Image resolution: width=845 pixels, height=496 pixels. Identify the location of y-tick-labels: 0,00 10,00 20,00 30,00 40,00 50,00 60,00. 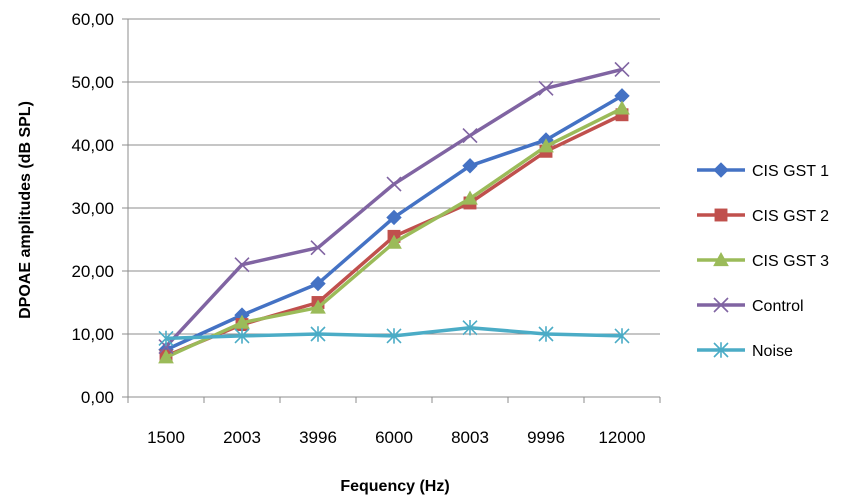
(92, 208).